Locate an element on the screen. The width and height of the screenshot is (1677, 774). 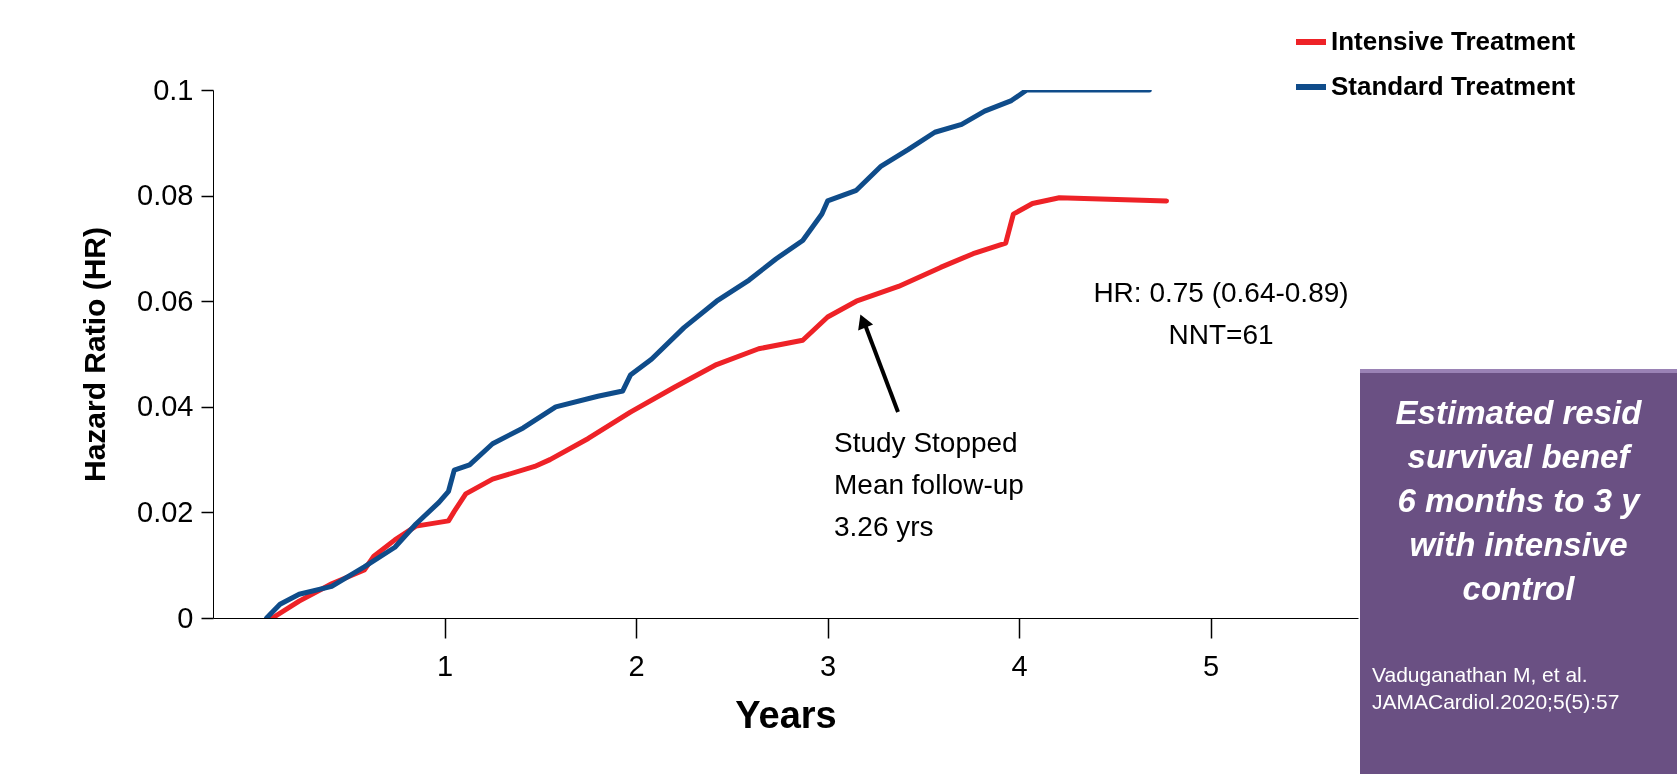
x-tick-label: 4 is located at coordinates (1019, 665).